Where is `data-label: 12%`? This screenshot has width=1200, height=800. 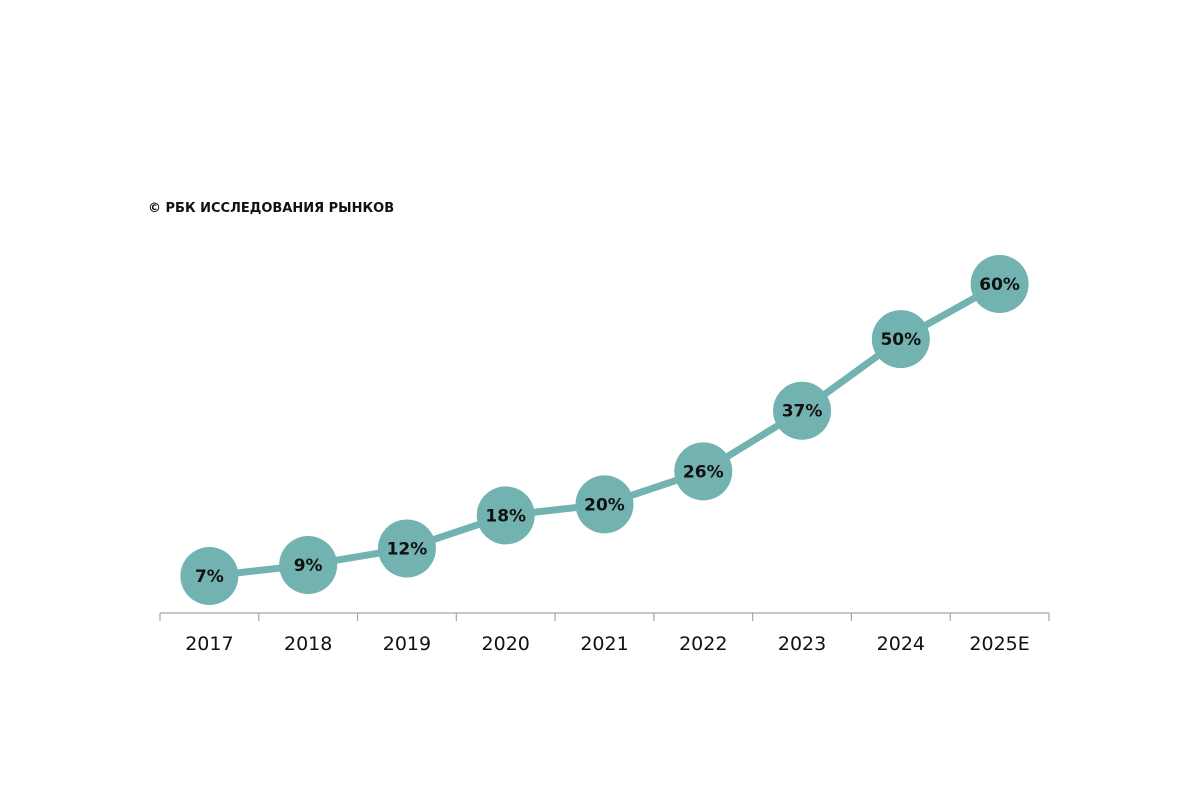
data-label: 12% is located at coordinates (407, 549).